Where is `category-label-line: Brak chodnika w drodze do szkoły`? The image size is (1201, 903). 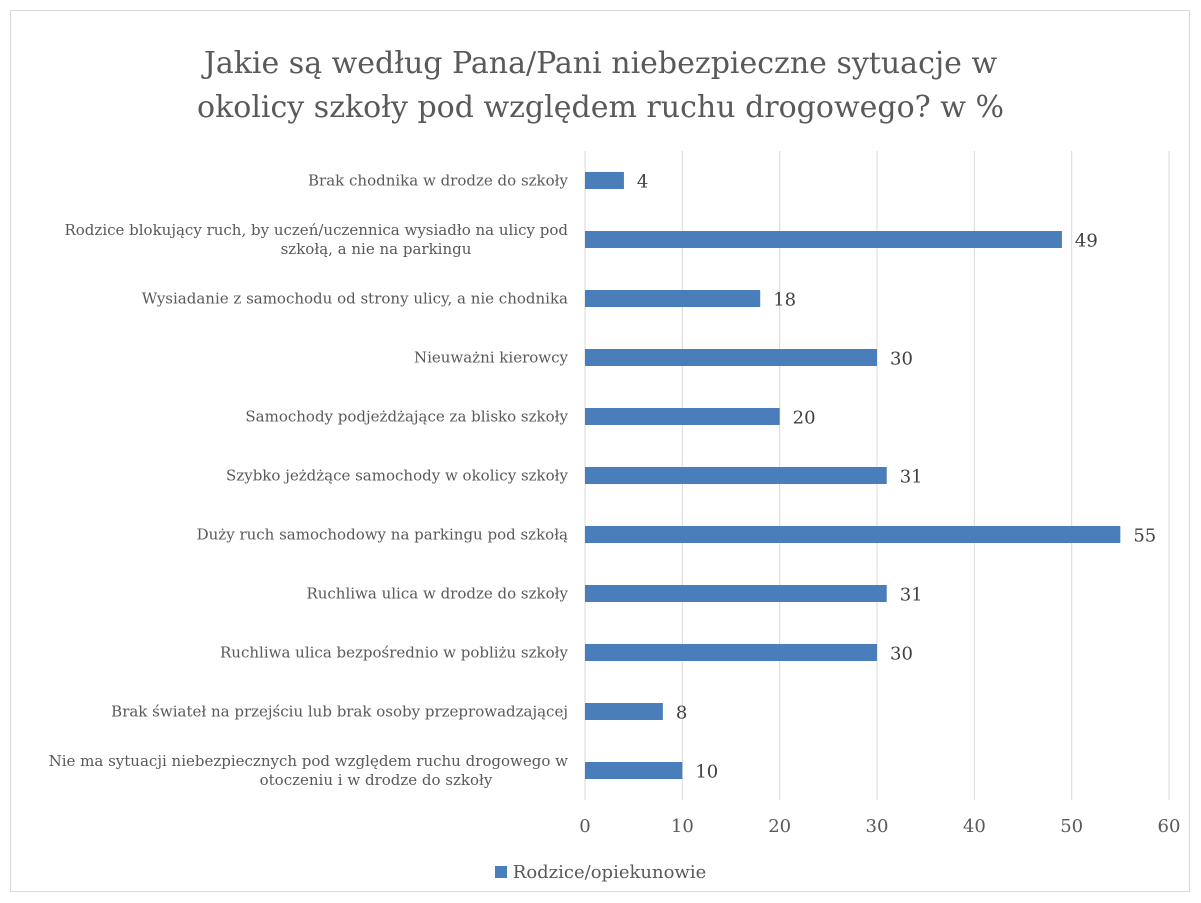
category-label-line: Brak chodnika w drodze do szkoły is located at coordinates (438, 181).